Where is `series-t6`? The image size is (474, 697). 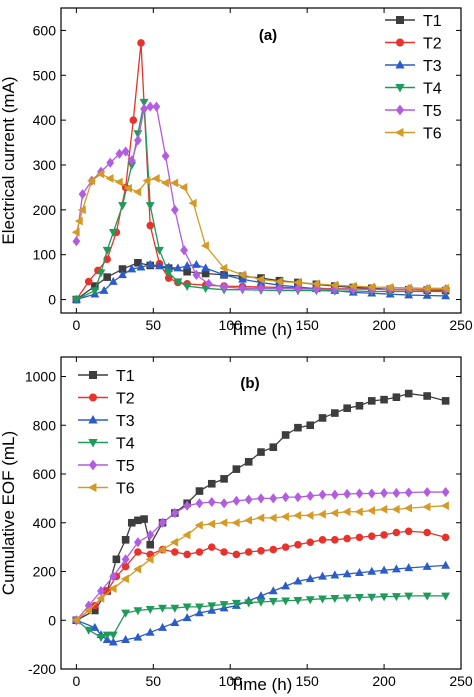 series-t6 is located at coordinates (260, 563).